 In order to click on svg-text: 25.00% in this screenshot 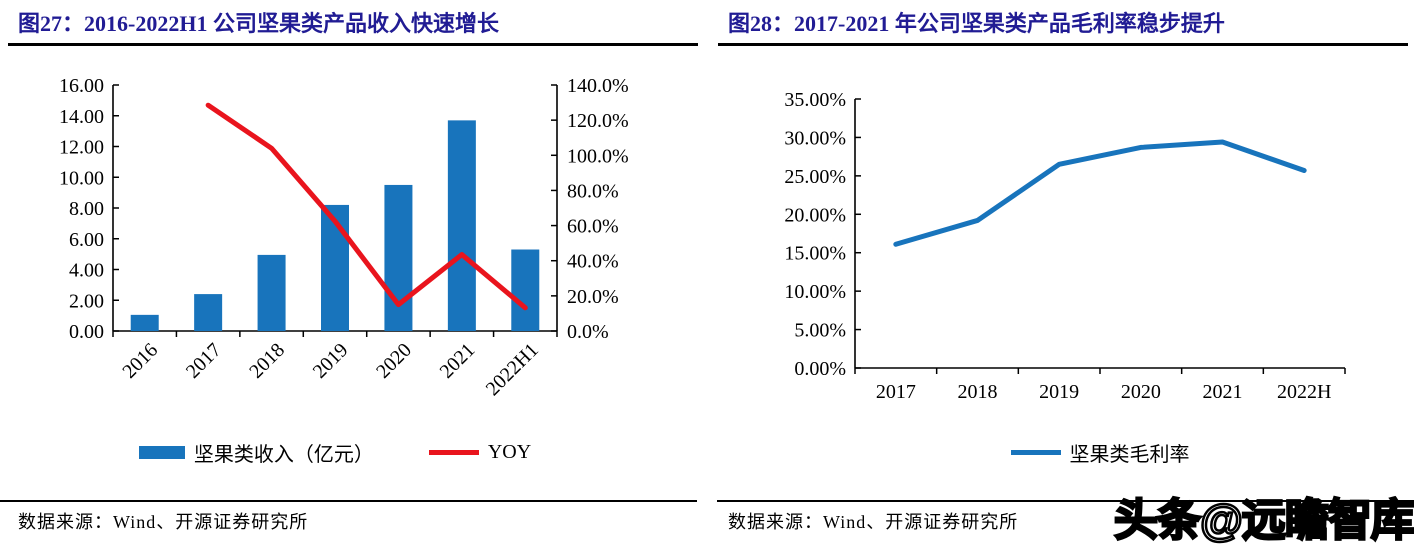, I will do `click(815, 177)`.